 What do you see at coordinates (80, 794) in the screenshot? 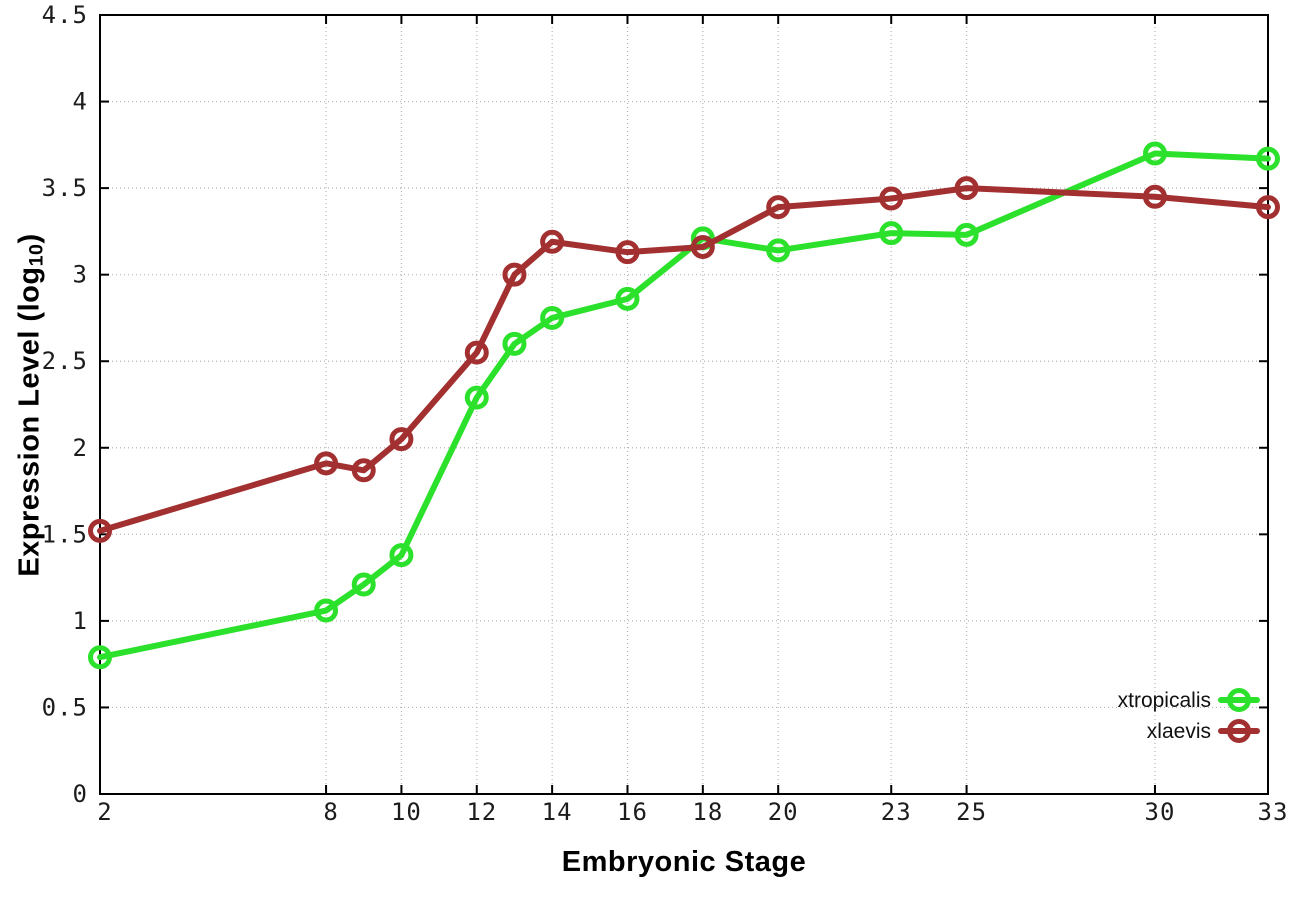
I see `y-tick-label: 0` at bounding box center [80, 794].